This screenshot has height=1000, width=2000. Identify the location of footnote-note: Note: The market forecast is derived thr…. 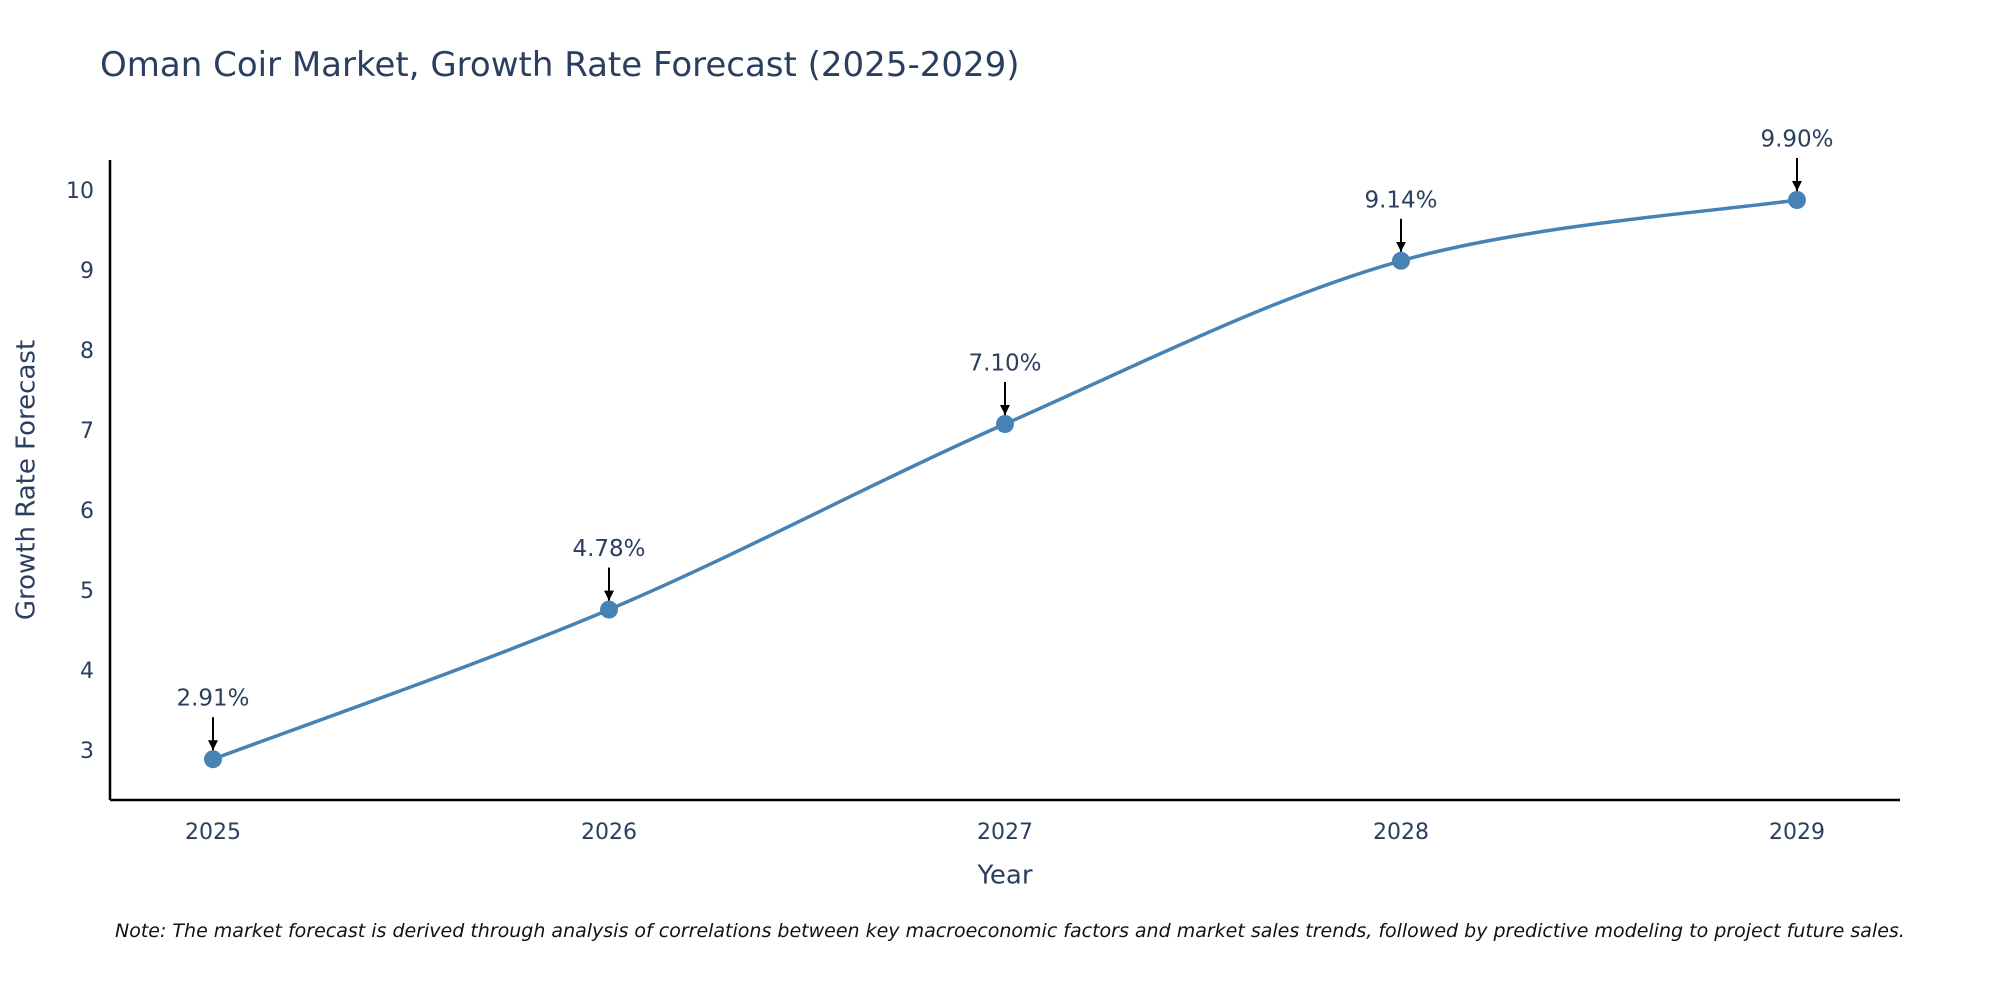
(1010, 931).